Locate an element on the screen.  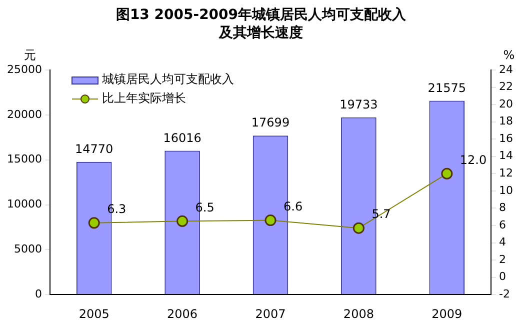
legend-label: 比上年实际增长 is located at coordinates (144, 98).